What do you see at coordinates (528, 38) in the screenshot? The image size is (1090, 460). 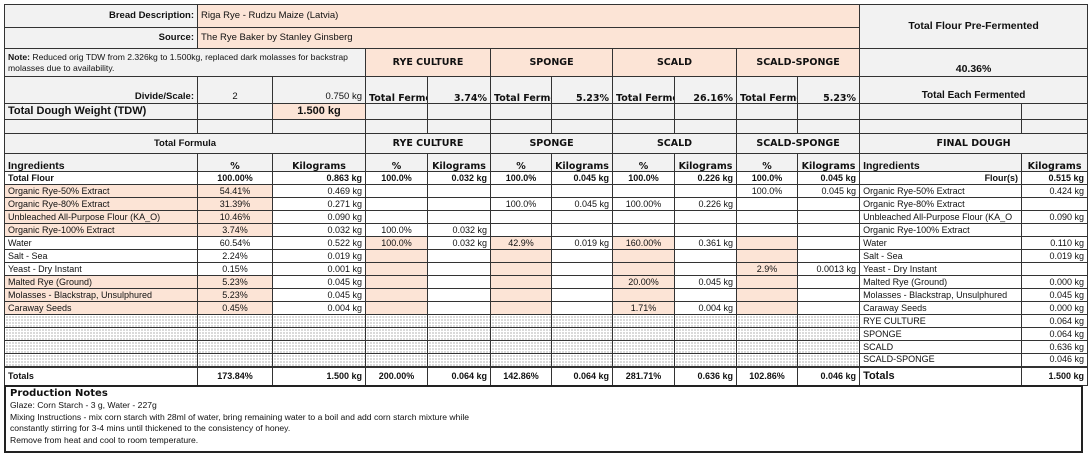 I see `source-cell: The Rye Baker by Stanley Ginsberg` at bounding box center [528, 38].